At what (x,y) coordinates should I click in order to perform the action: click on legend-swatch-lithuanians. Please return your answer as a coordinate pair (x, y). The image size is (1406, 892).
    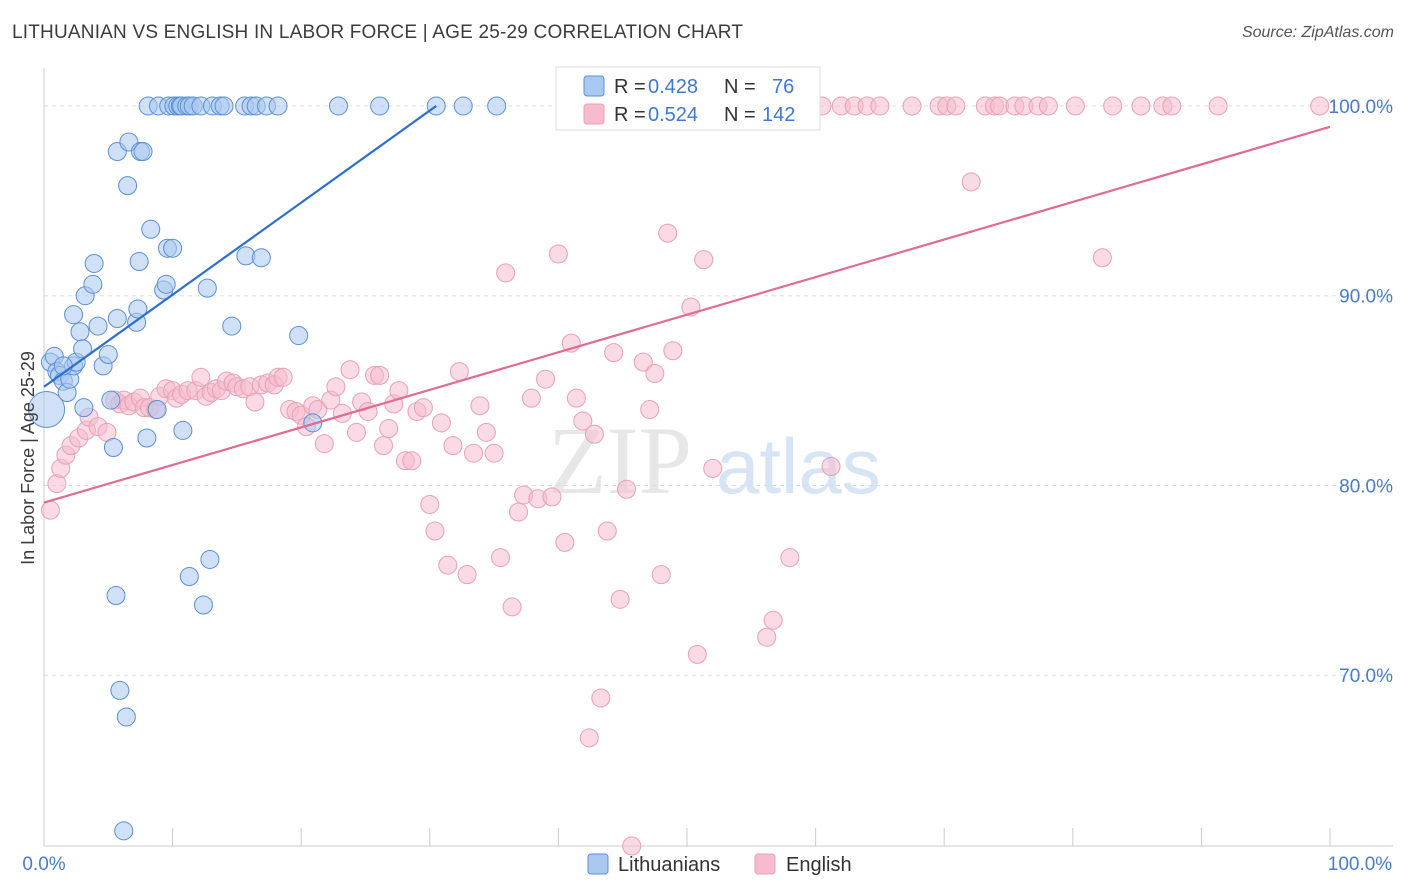
    Looking at the image, I should click on (594, 86).